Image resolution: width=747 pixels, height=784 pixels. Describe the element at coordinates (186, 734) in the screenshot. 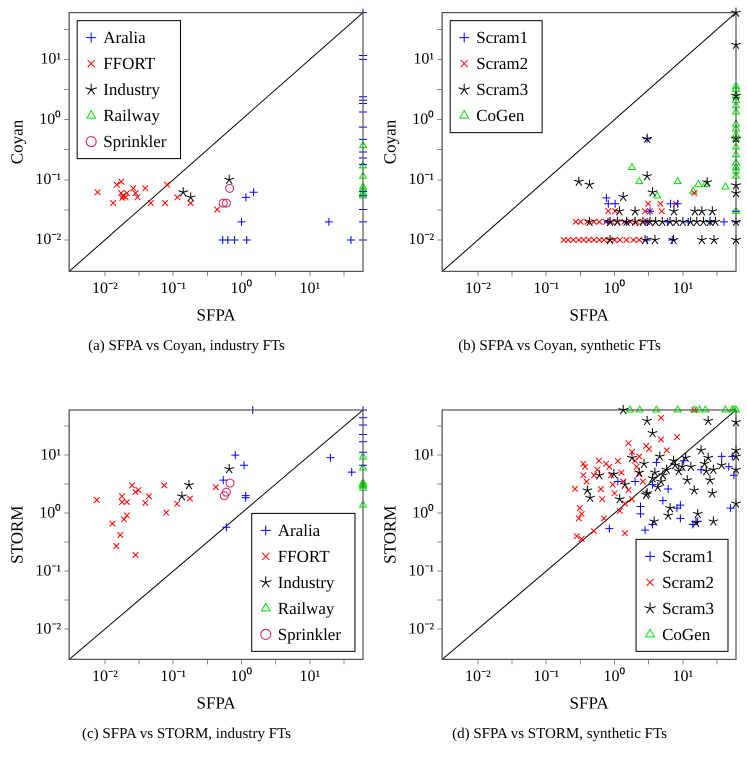

I see `text: (c) SFPA vs STORM, industry FTs` at that location.